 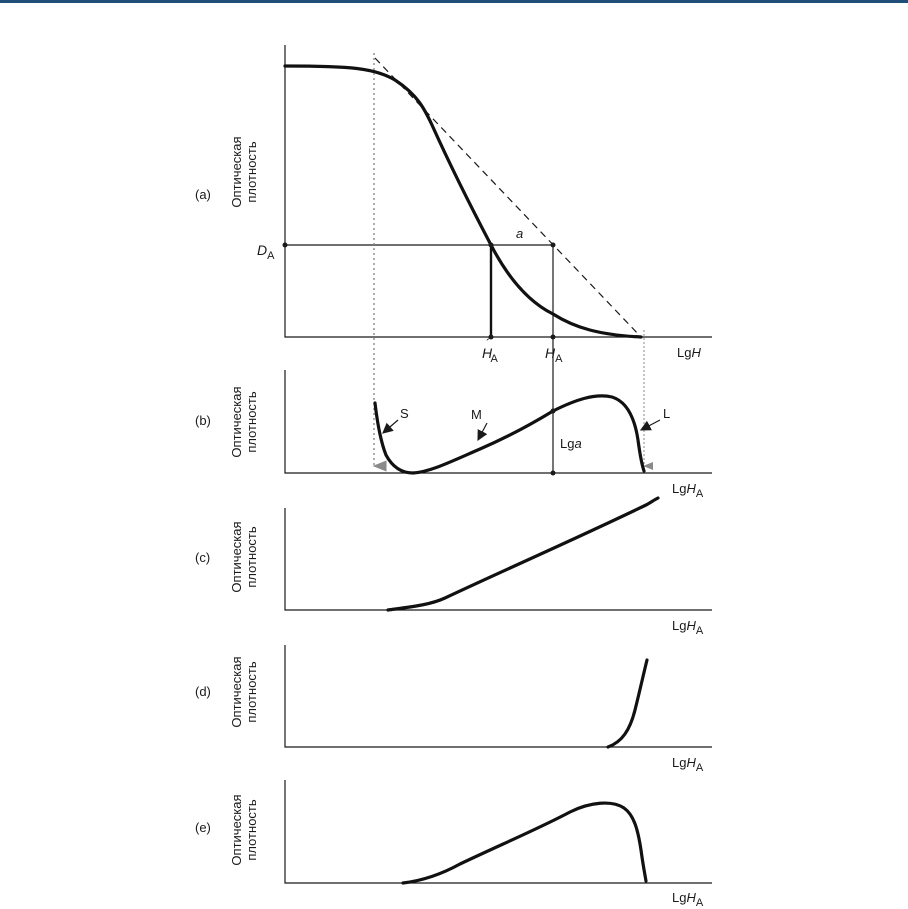 I want to click on panel-a-intersect-point, so click(x=491, y=245).